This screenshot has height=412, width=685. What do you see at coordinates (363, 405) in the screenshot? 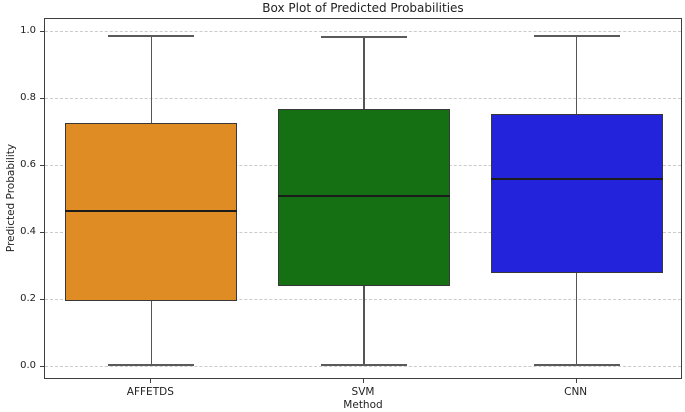
I see `x-axis-label: Method` at bounding box center [363, 405].